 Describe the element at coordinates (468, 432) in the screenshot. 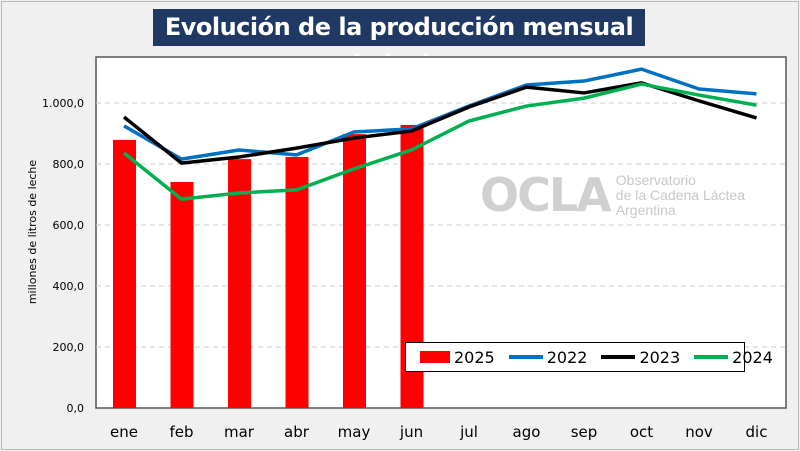

I see `x-tick-label: jul` at that location.